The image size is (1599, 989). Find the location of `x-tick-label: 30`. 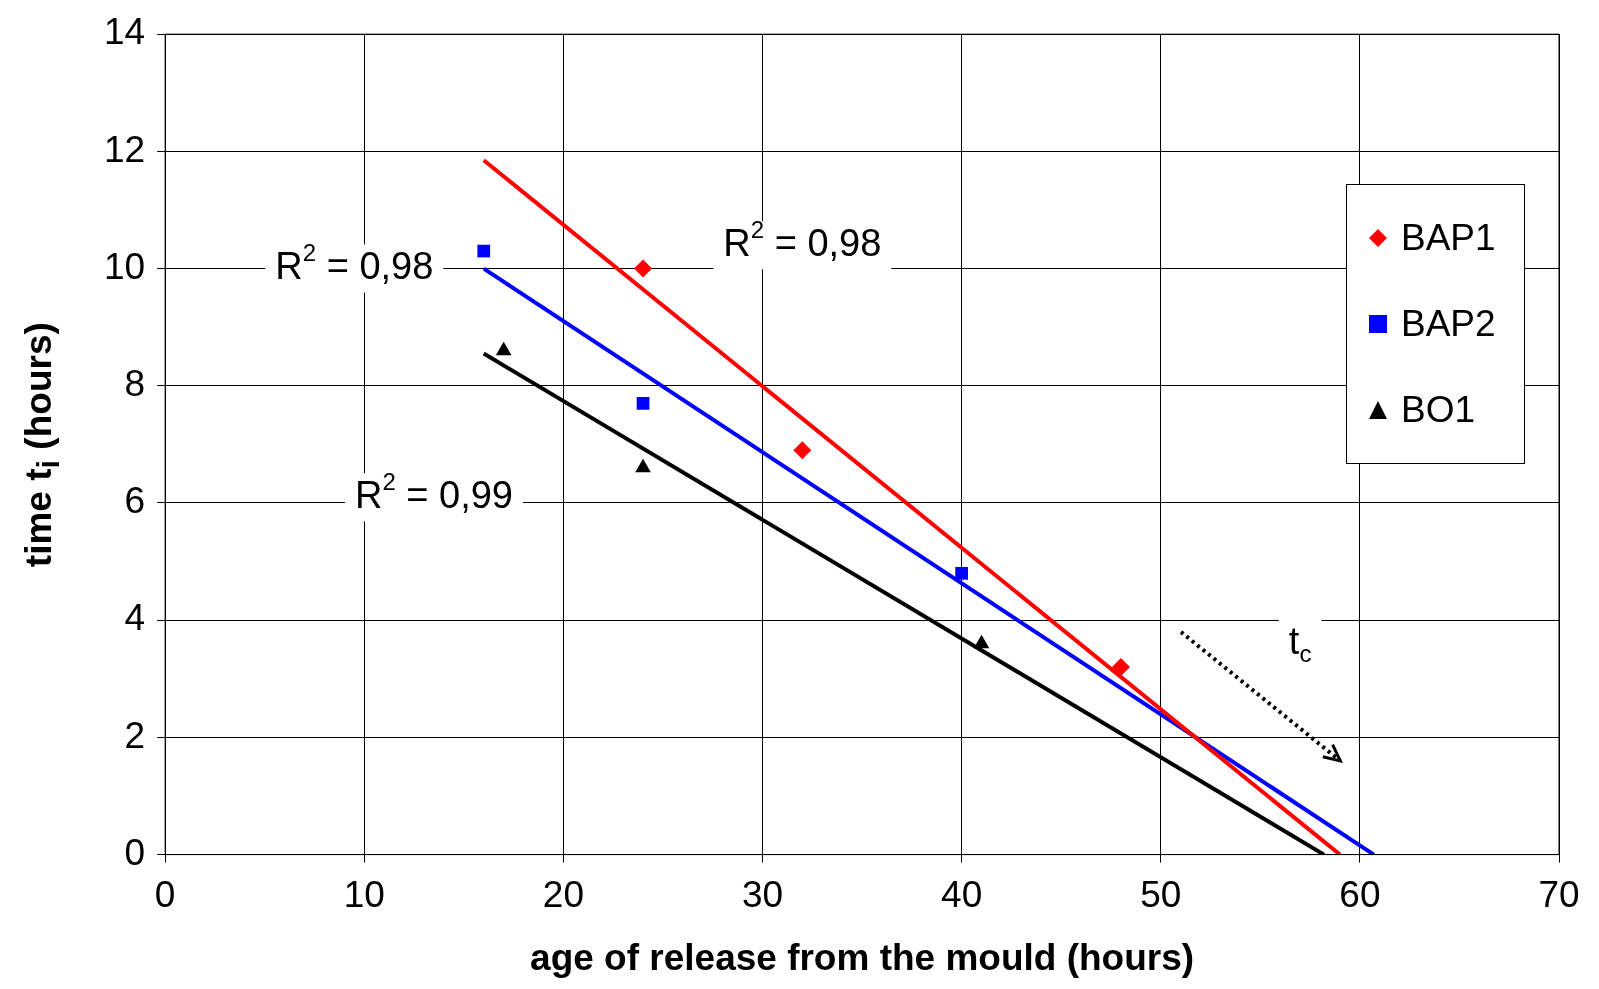

x-tick-label: 30 is located at coordinates (762, 894).